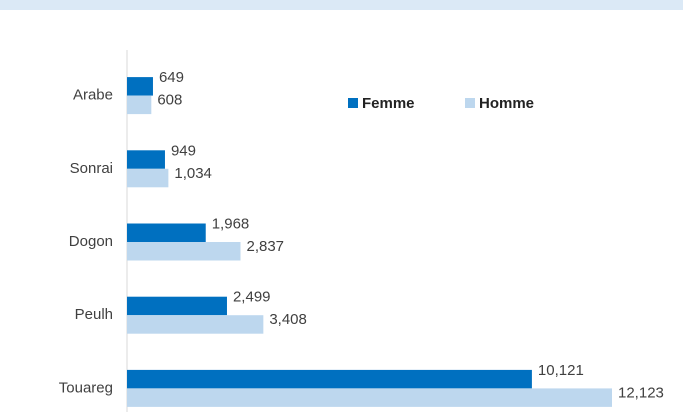 Image resolution: width=683 pixels, height=419 pixels. What do you see at coordinates (169, 100) in the screenshot?
I see `value-label: 608` at bounding box center [169, 100].